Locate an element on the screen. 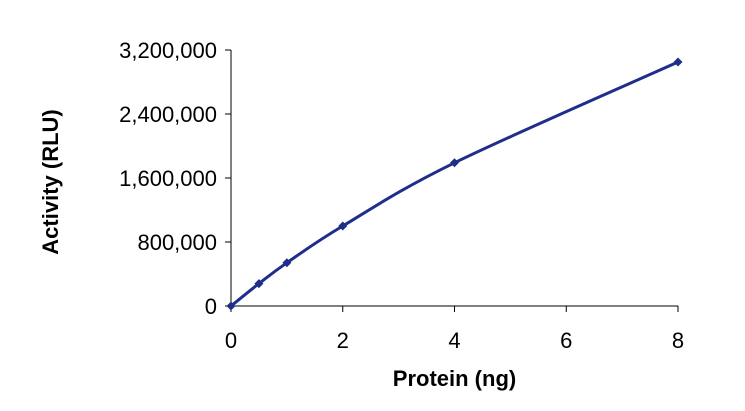 Image resolution: width=745 pixels, height=411 pixels. y-tick-label: 0 is located at coordinates (211, 306).